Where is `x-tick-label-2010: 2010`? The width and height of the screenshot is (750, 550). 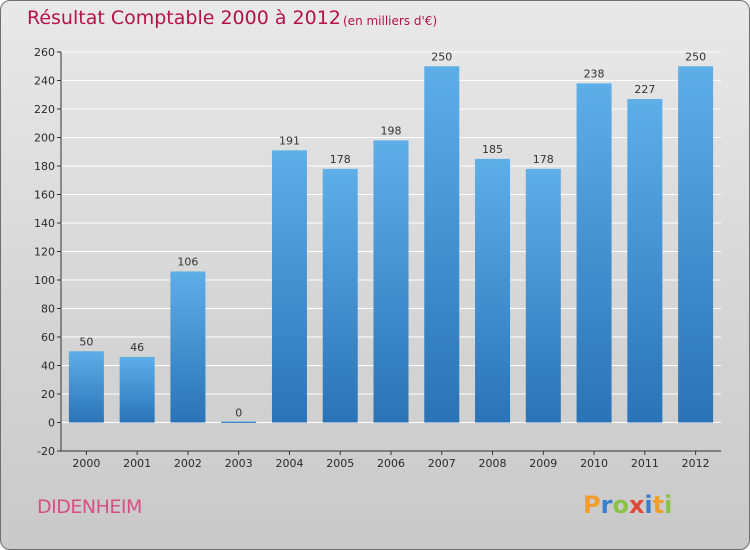
x-tick-label-2010: 2010 is located at coordinates (594, 463).